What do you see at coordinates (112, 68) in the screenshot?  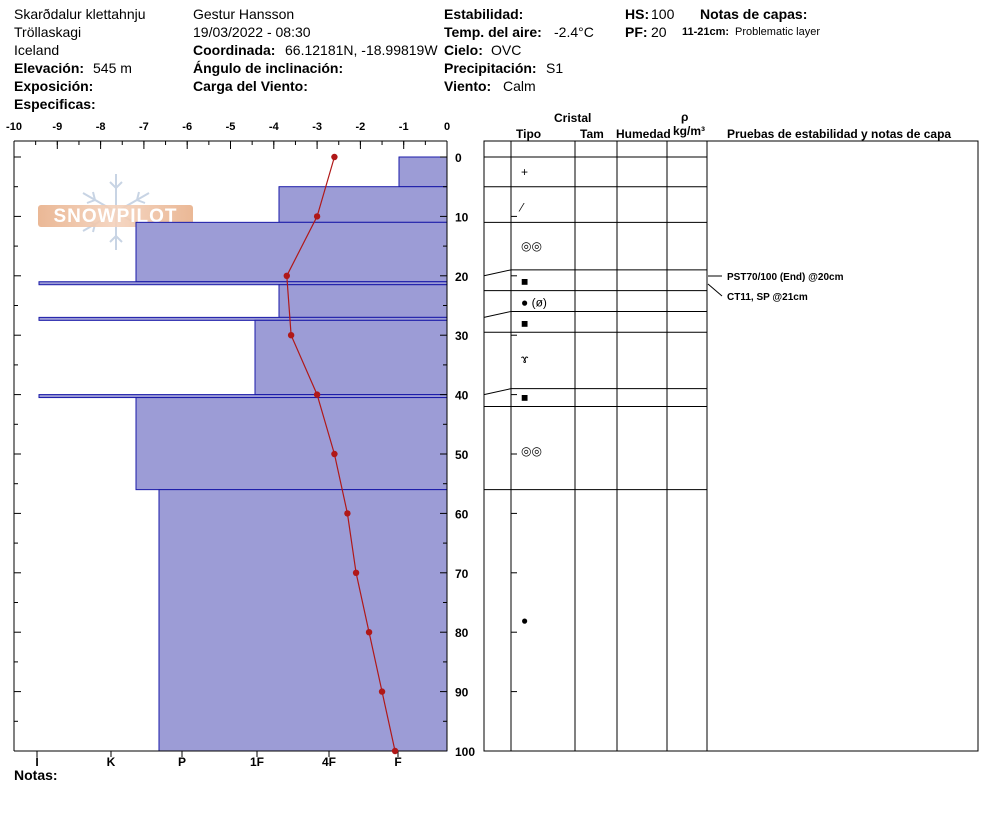 I see `elevation-value: 545 m` at bounding box center [112, 68].